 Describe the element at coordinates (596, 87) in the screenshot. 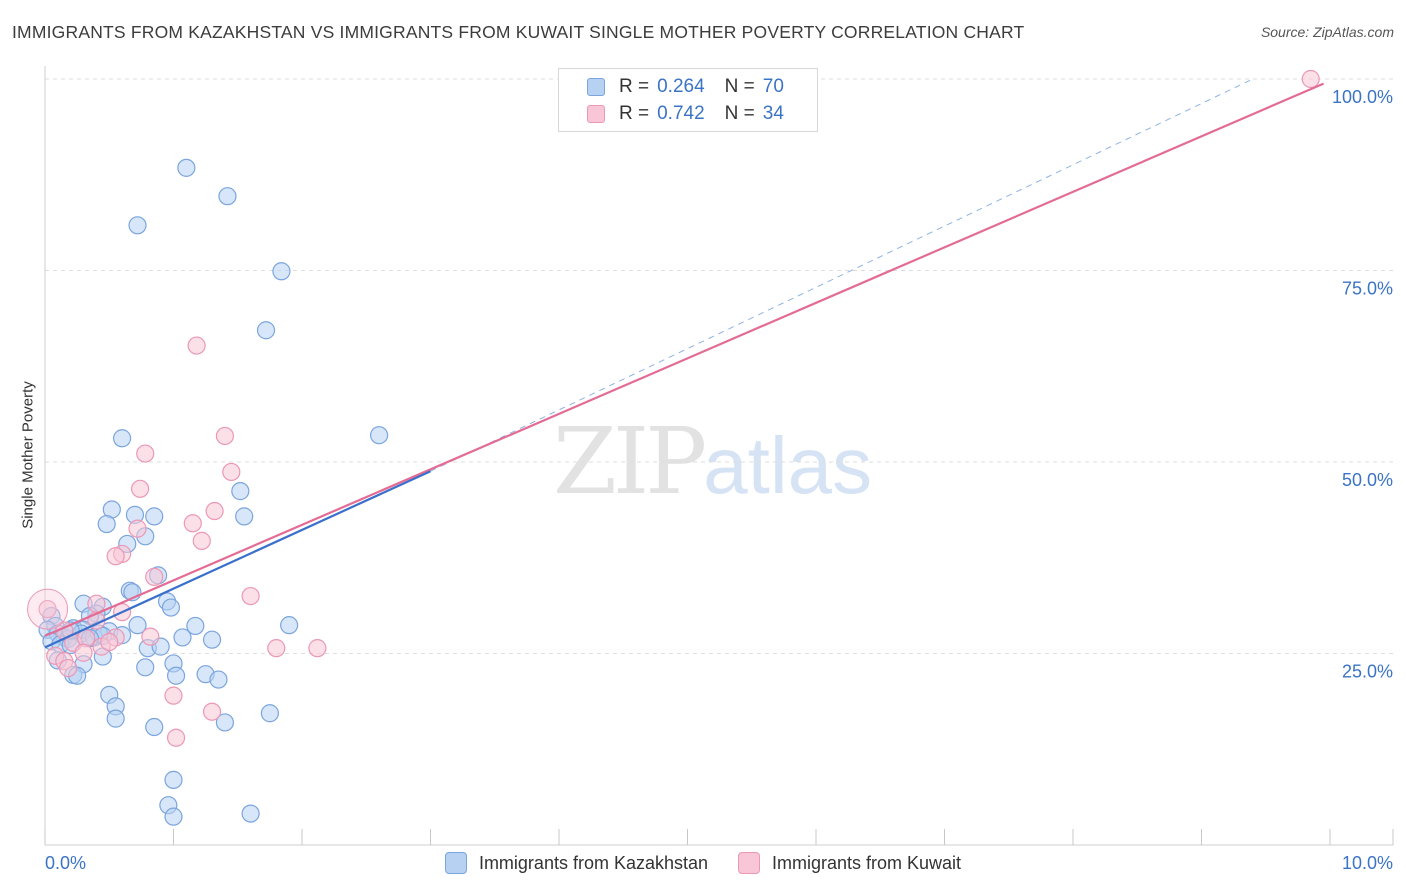

I see `legend-swatch-blue` at that location.